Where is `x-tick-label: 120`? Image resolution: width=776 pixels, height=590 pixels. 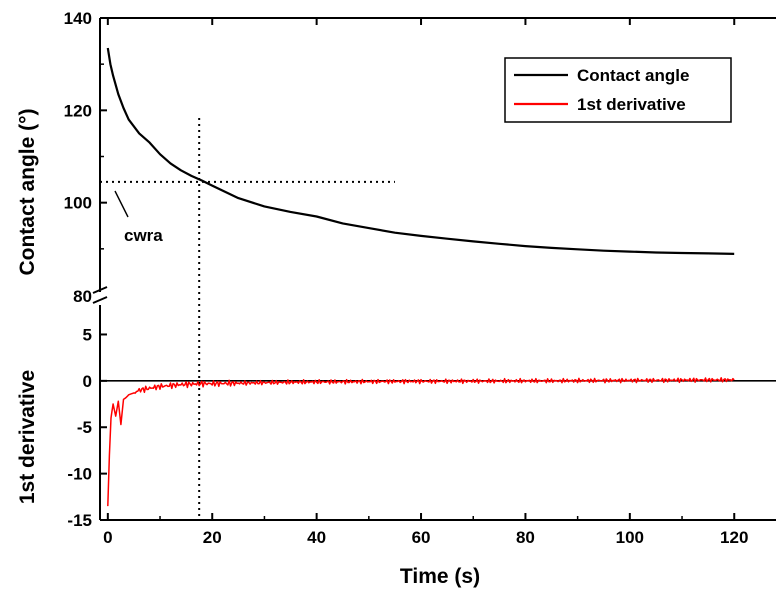 x-tick-label: 120 is located at coordinates (734, 537).